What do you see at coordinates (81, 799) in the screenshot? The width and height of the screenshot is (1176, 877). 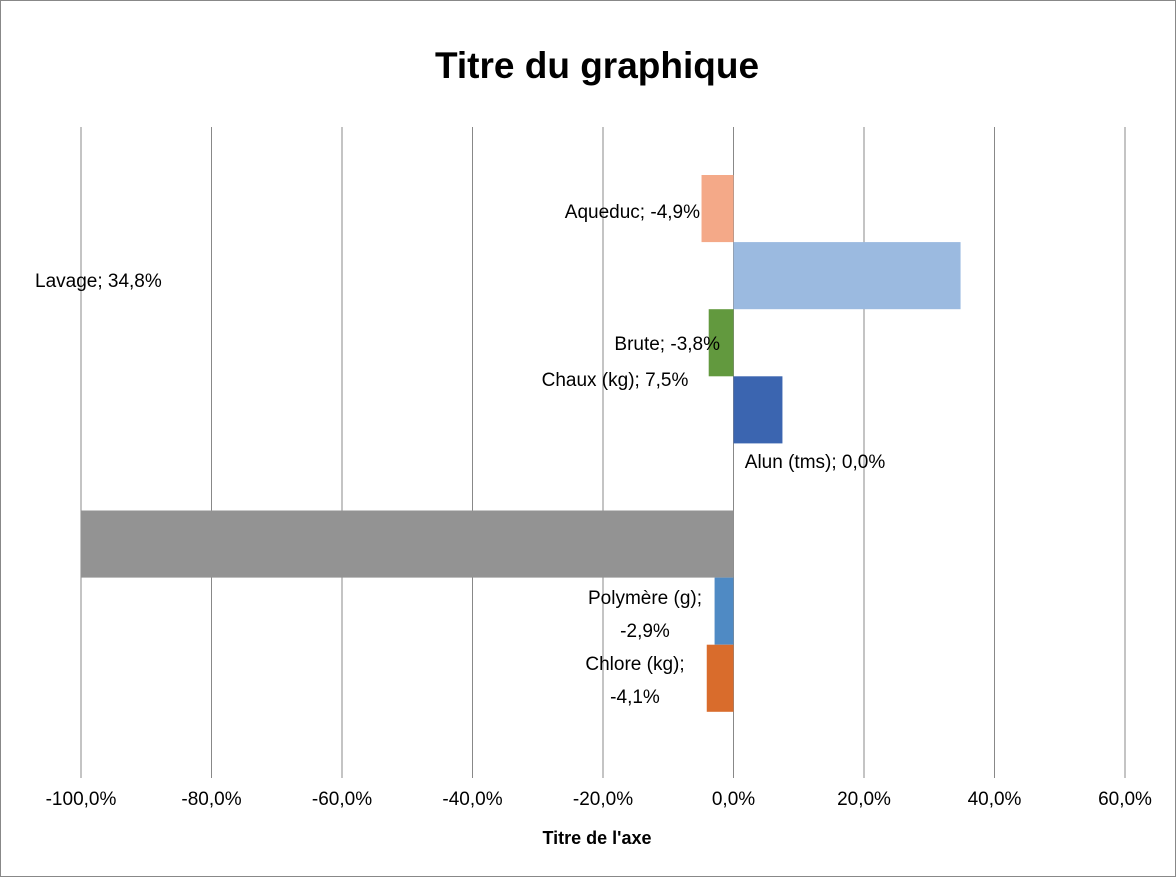 I see `x-tick-label: -100,0%` at bounding box center [81, 799].